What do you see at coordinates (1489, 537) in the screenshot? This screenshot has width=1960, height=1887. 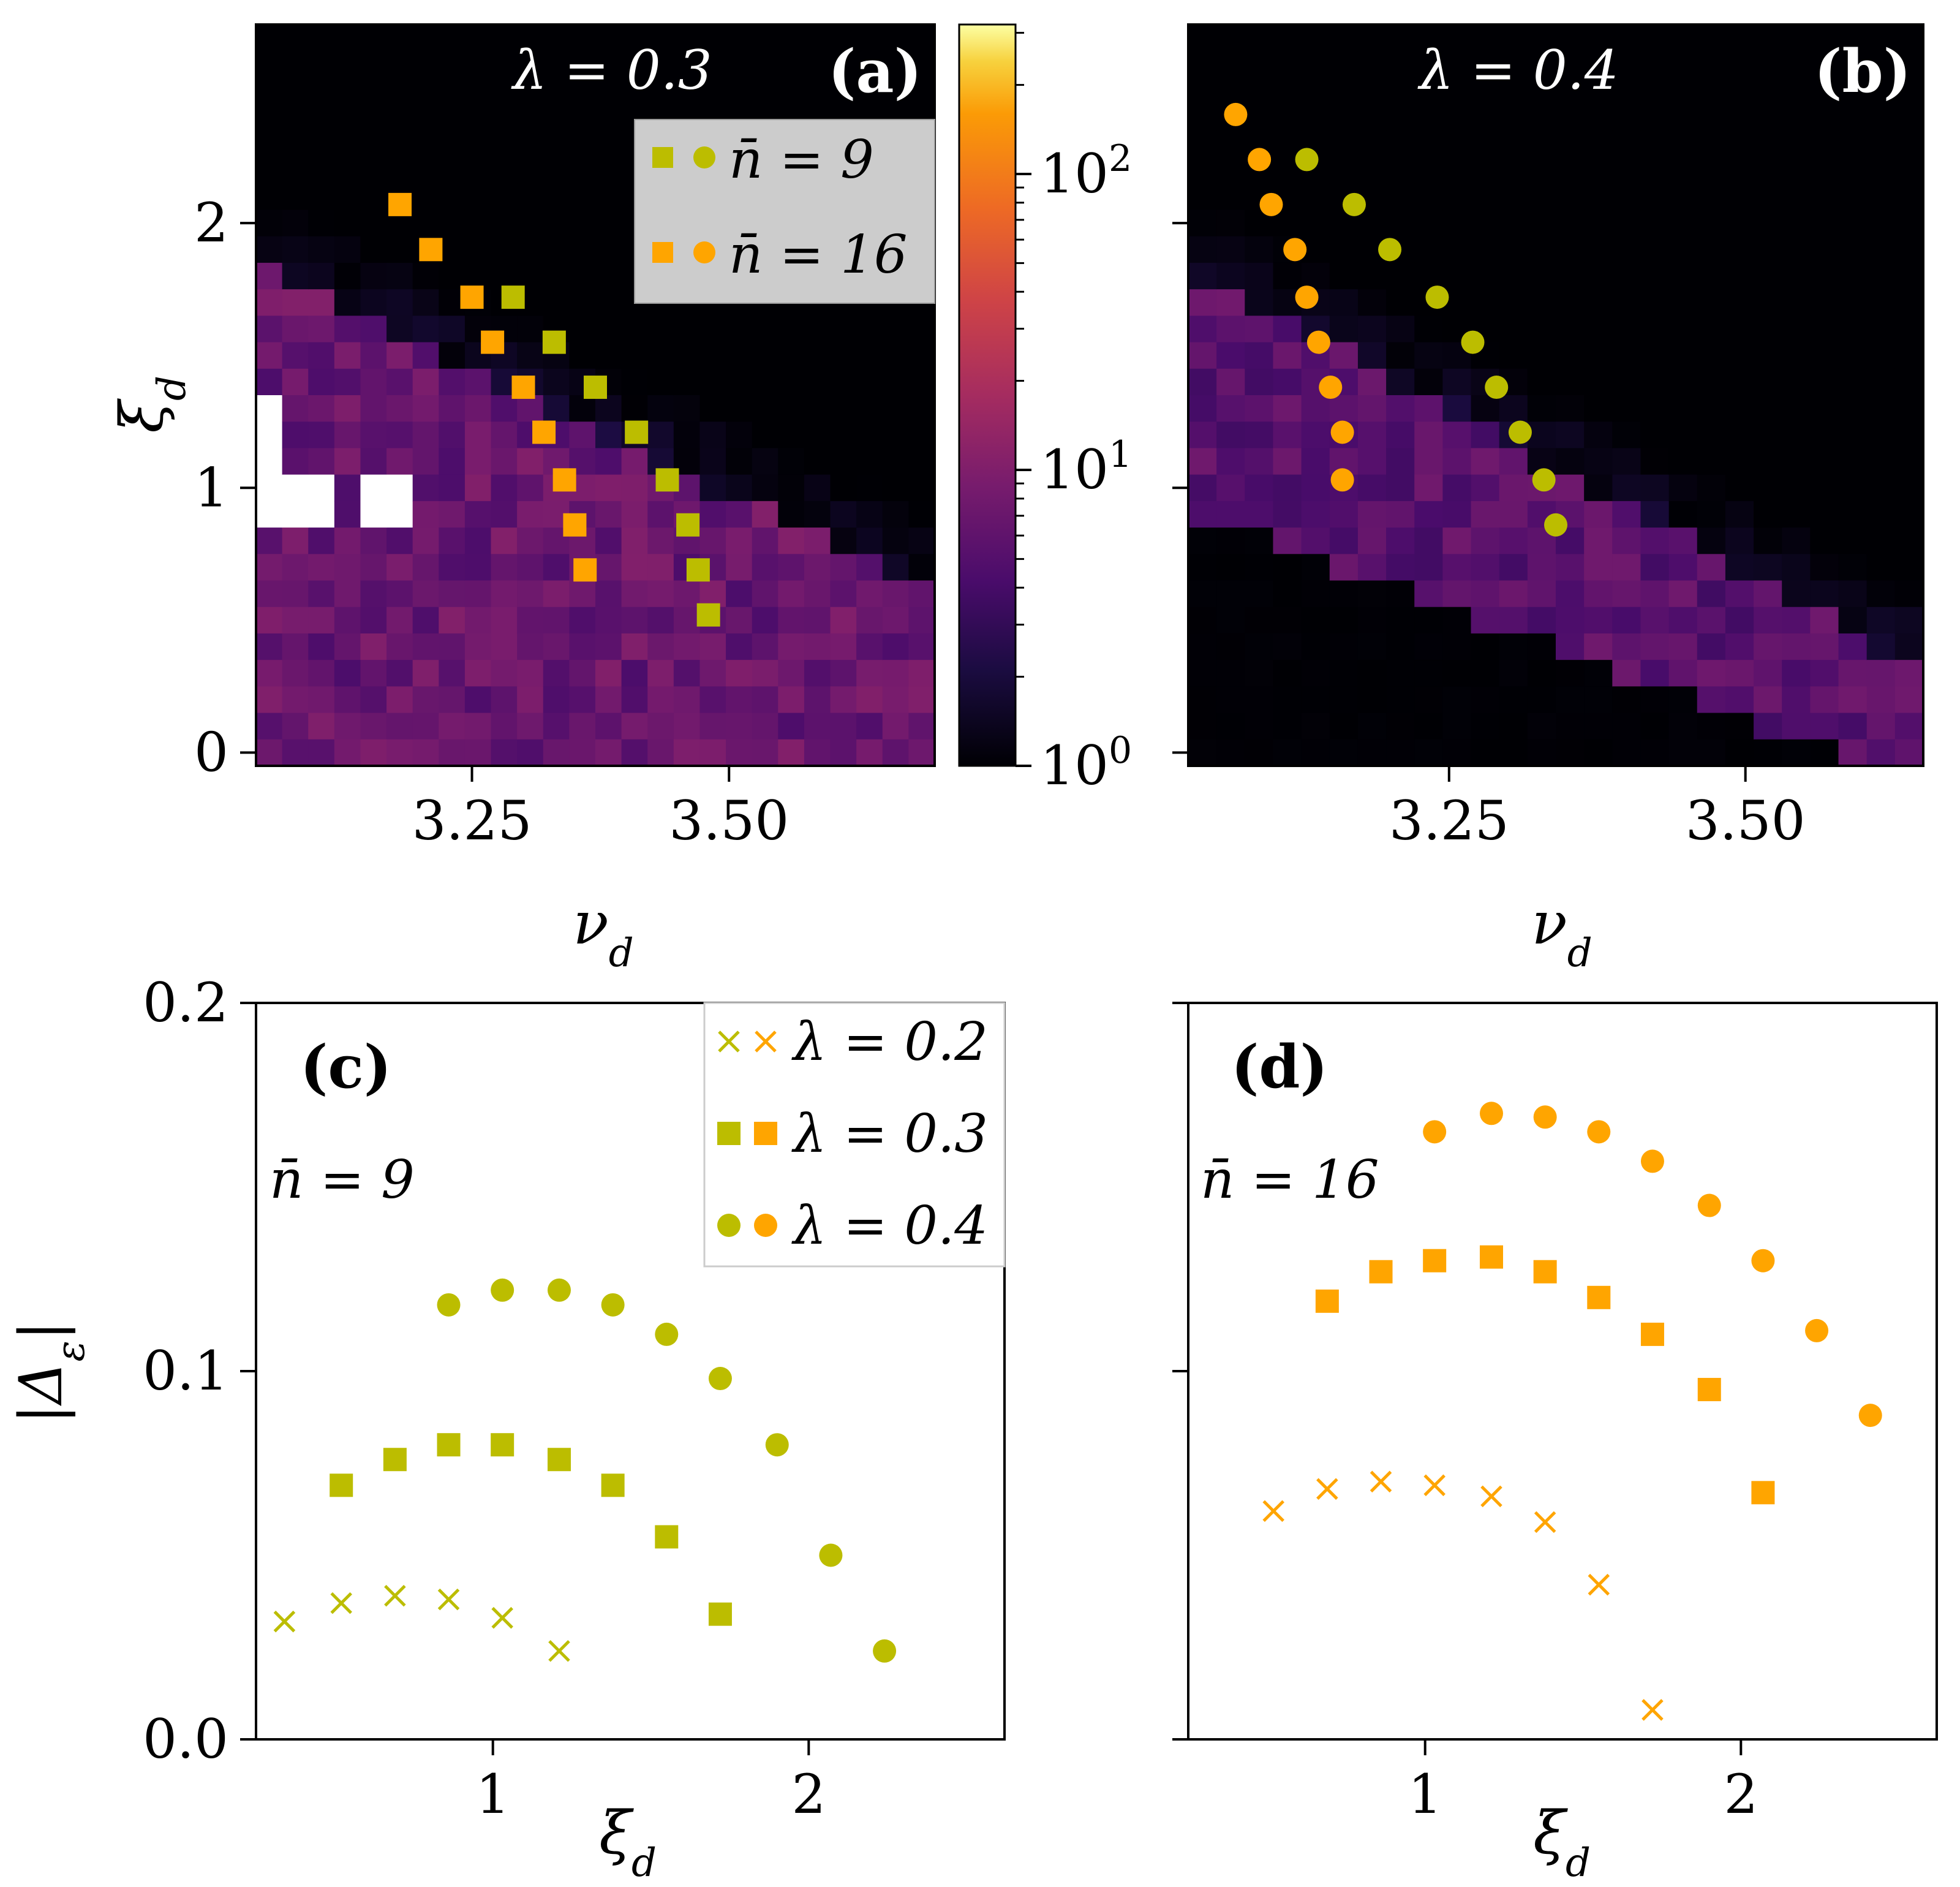 I see `panel-b-axes: 3.25 3.50` at bounding box center [1489, 537].